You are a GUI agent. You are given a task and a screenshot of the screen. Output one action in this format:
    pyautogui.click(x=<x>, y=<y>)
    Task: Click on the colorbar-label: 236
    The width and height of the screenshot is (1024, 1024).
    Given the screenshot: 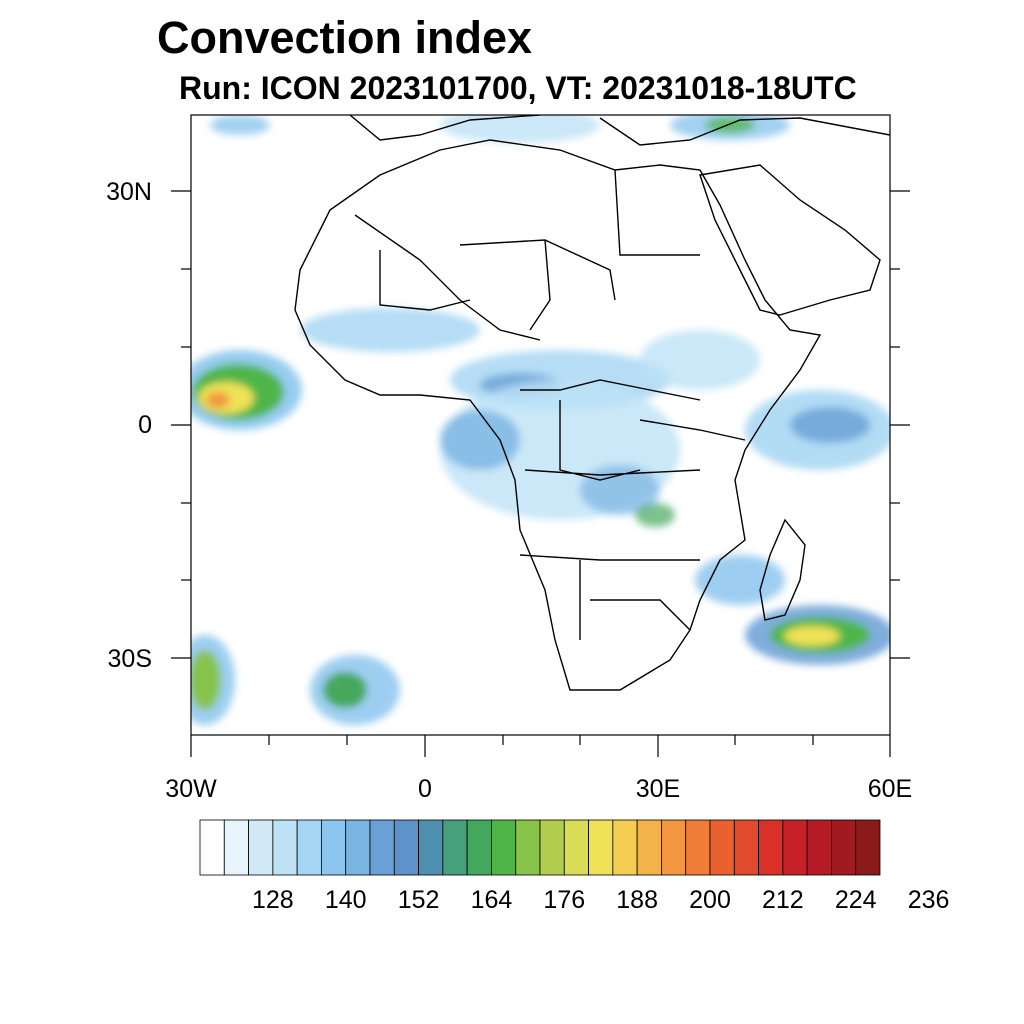 What is the action you would take?
    pyautogui.click(x=928, y=900)
    